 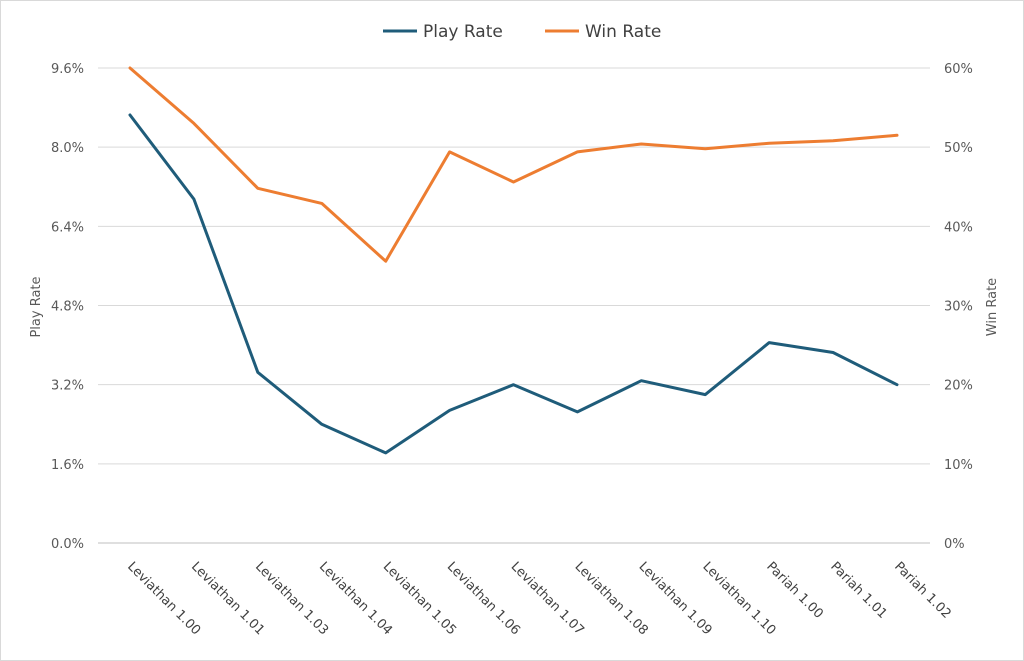 I want to click on legend-label: Play Rate, so click(x=463, y=32).